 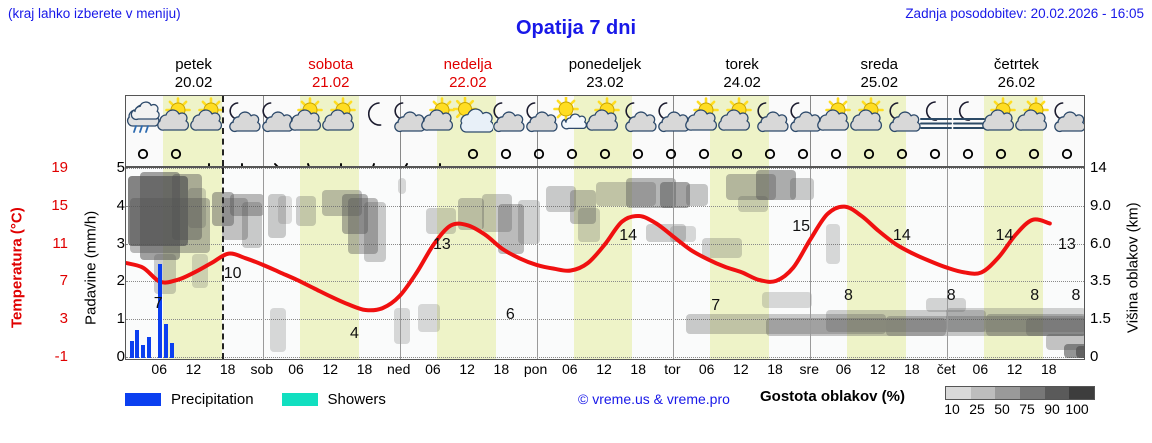 I want to click on day-name: ponedeljek, so click(x=605, y=64).